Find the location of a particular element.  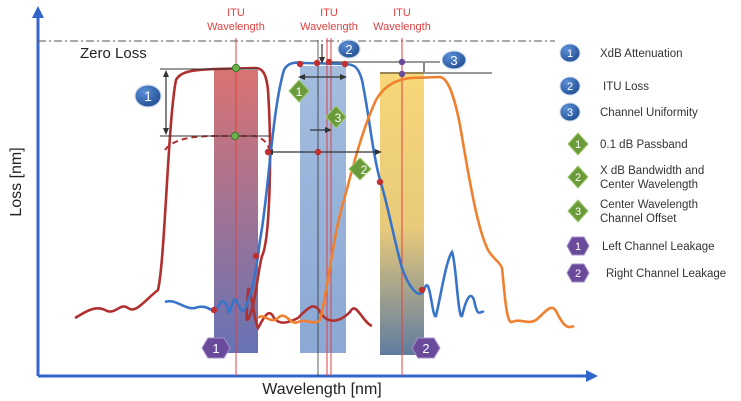

offset-head-right is located at coordinates (328, 130).